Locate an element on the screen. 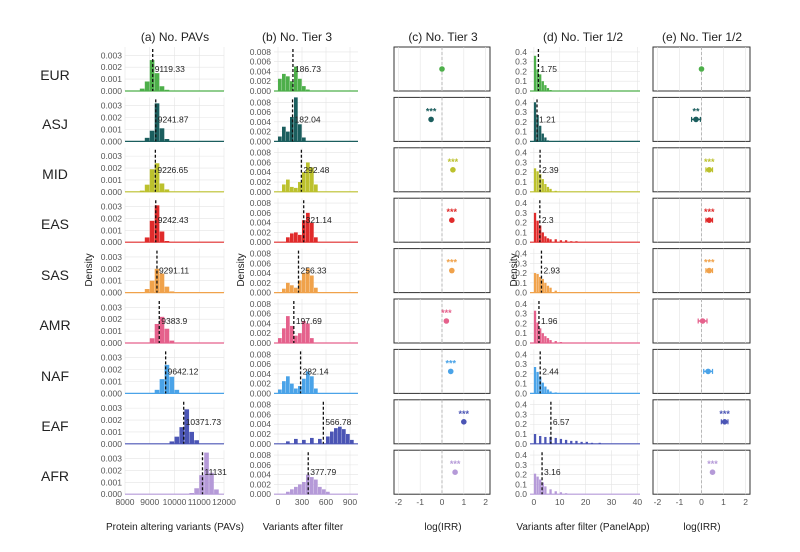 Image resolution: width=800 pixels, height=552 pixels. facet-4-mid: *** is located at coordinates (701, 170).